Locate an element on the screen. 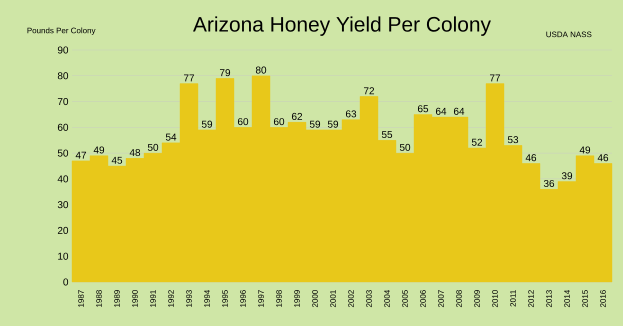 The width and height of the screenshot is (623, 326). data-label: 48 is located at coordinates (135, 152).